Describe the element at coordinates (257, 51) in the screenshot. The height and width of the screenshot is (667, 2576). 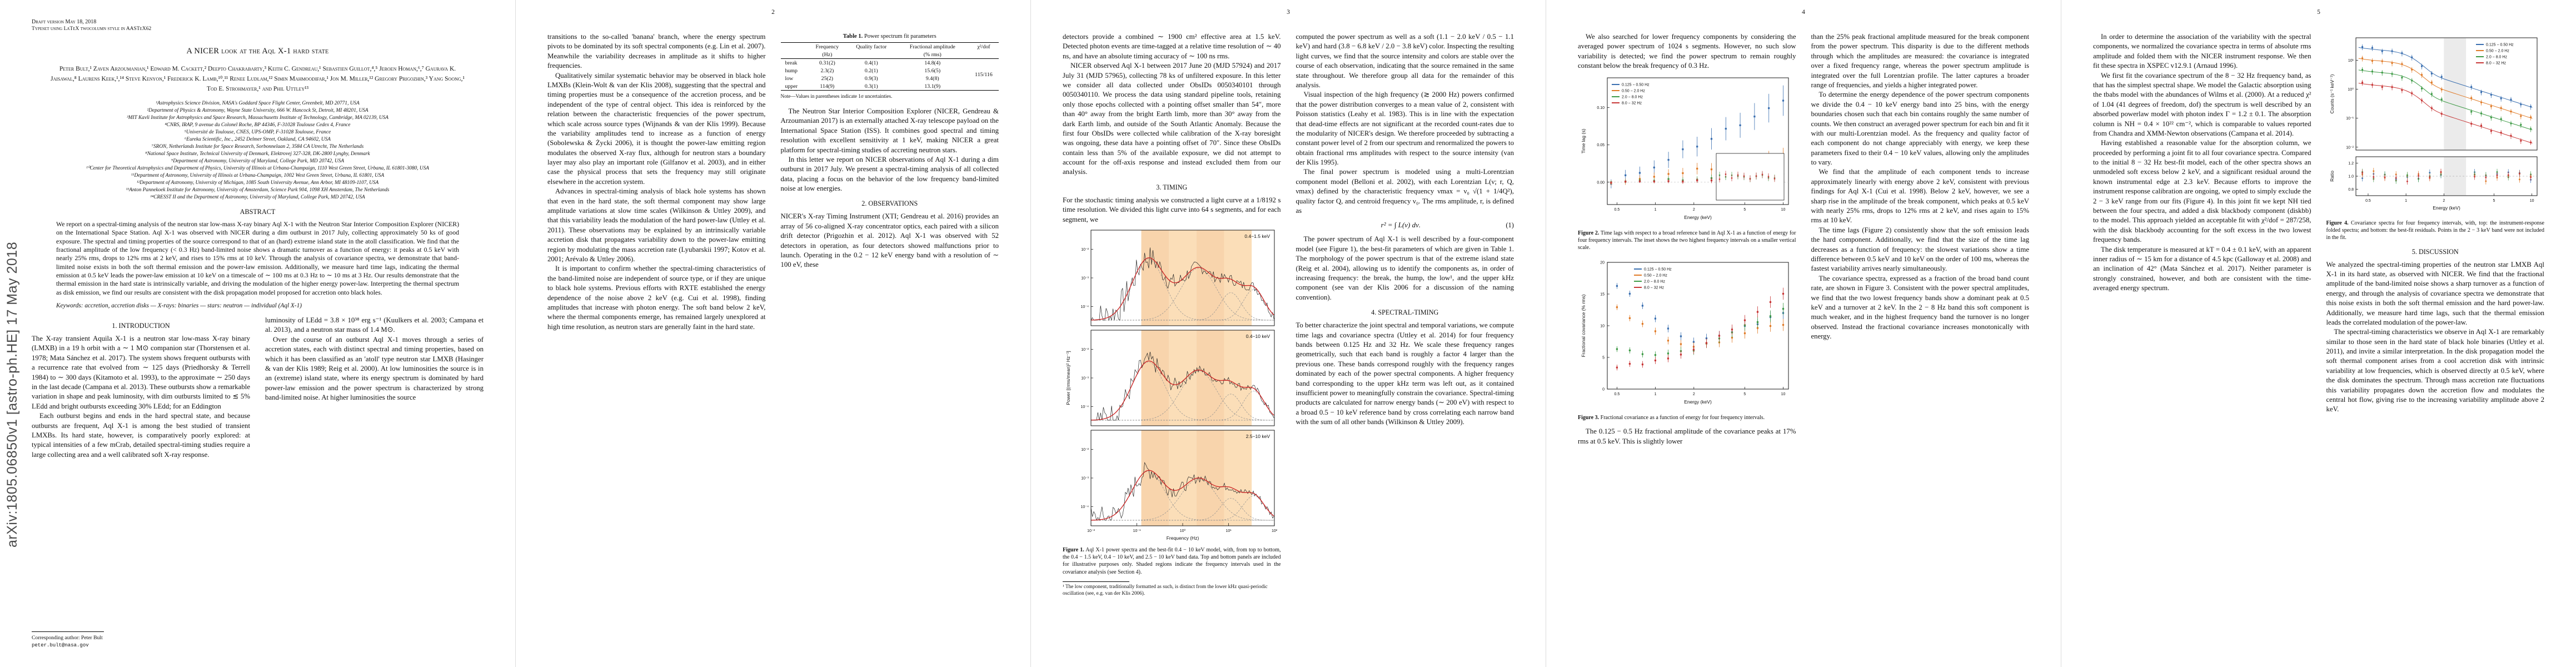
I see `paper-title: A NICER look at the Aql X-1 hard state` at that location.